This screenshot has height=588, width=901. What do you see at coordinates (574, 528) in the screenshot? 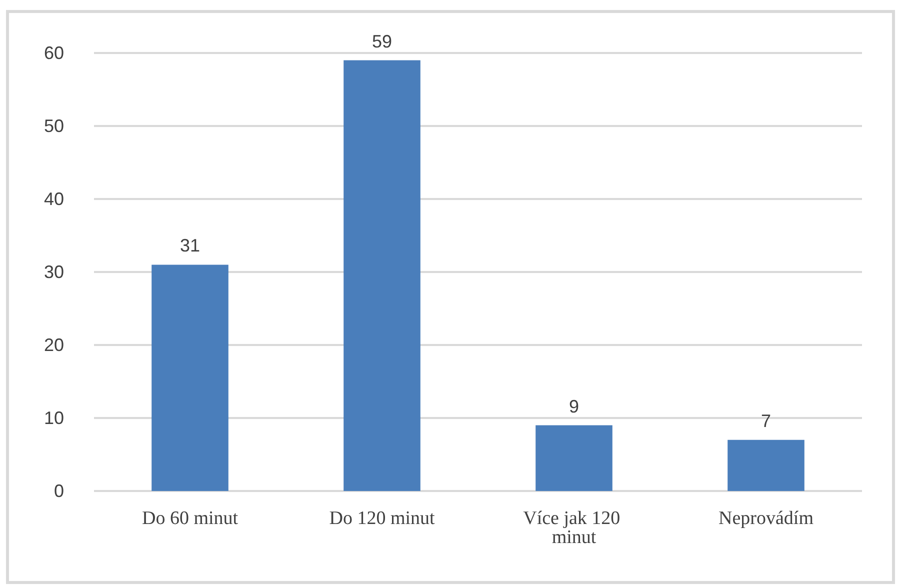
I see `x-tick-label: Více jak 120 minut` at bounding box center [574, 528].